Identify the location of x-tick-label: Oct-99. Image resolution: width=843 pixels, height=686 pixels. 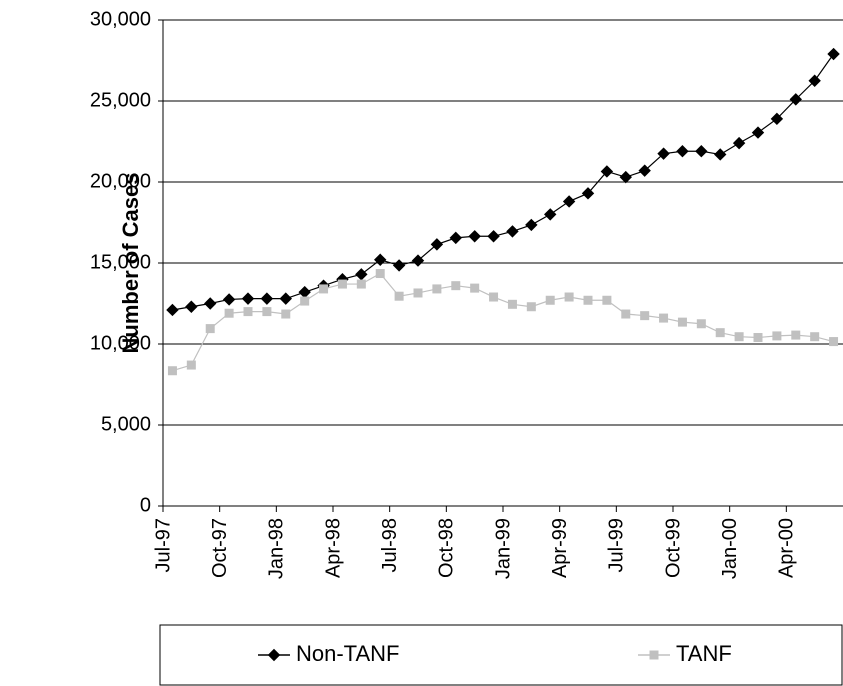
(673, 548).